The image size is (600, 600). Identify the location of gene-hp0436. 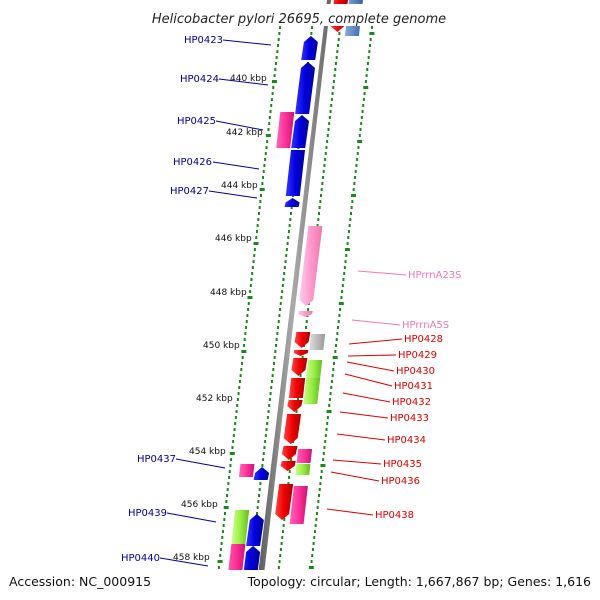
(288, 466).